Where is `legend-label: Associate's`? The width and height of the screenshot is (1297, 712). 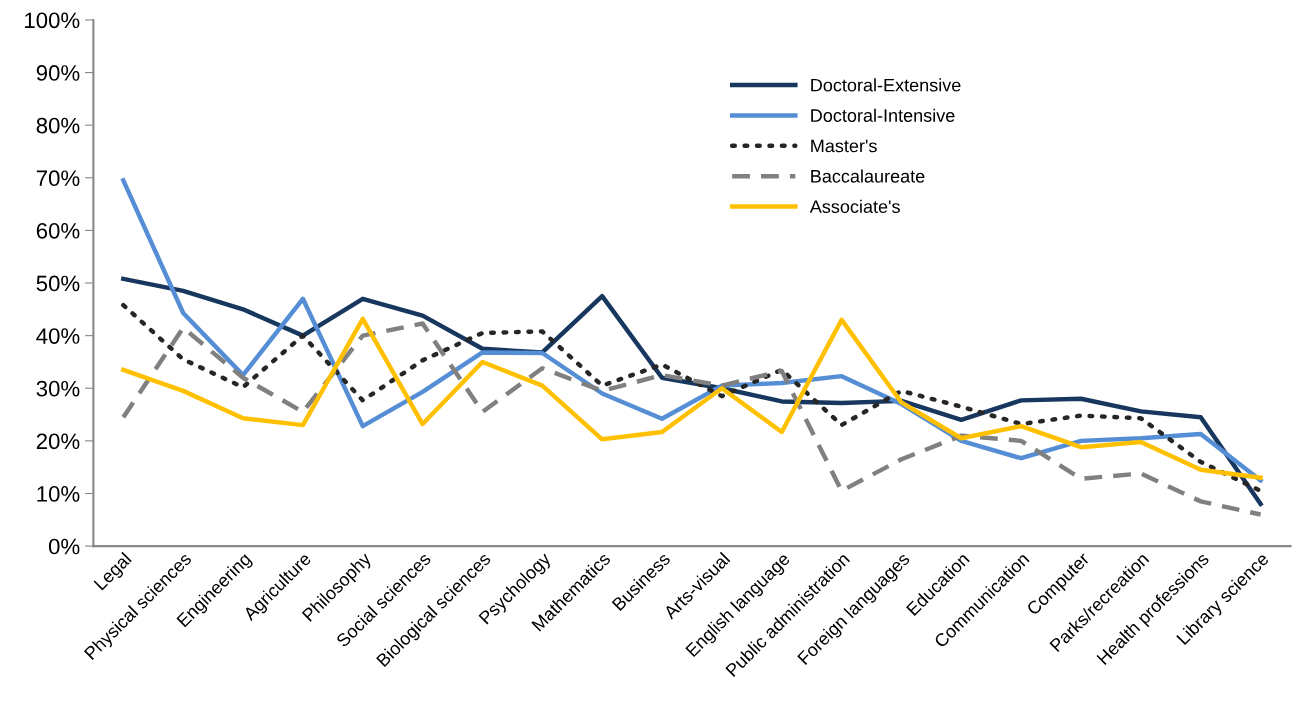 legend-label: Associate's is located at coordinates (854, 206).